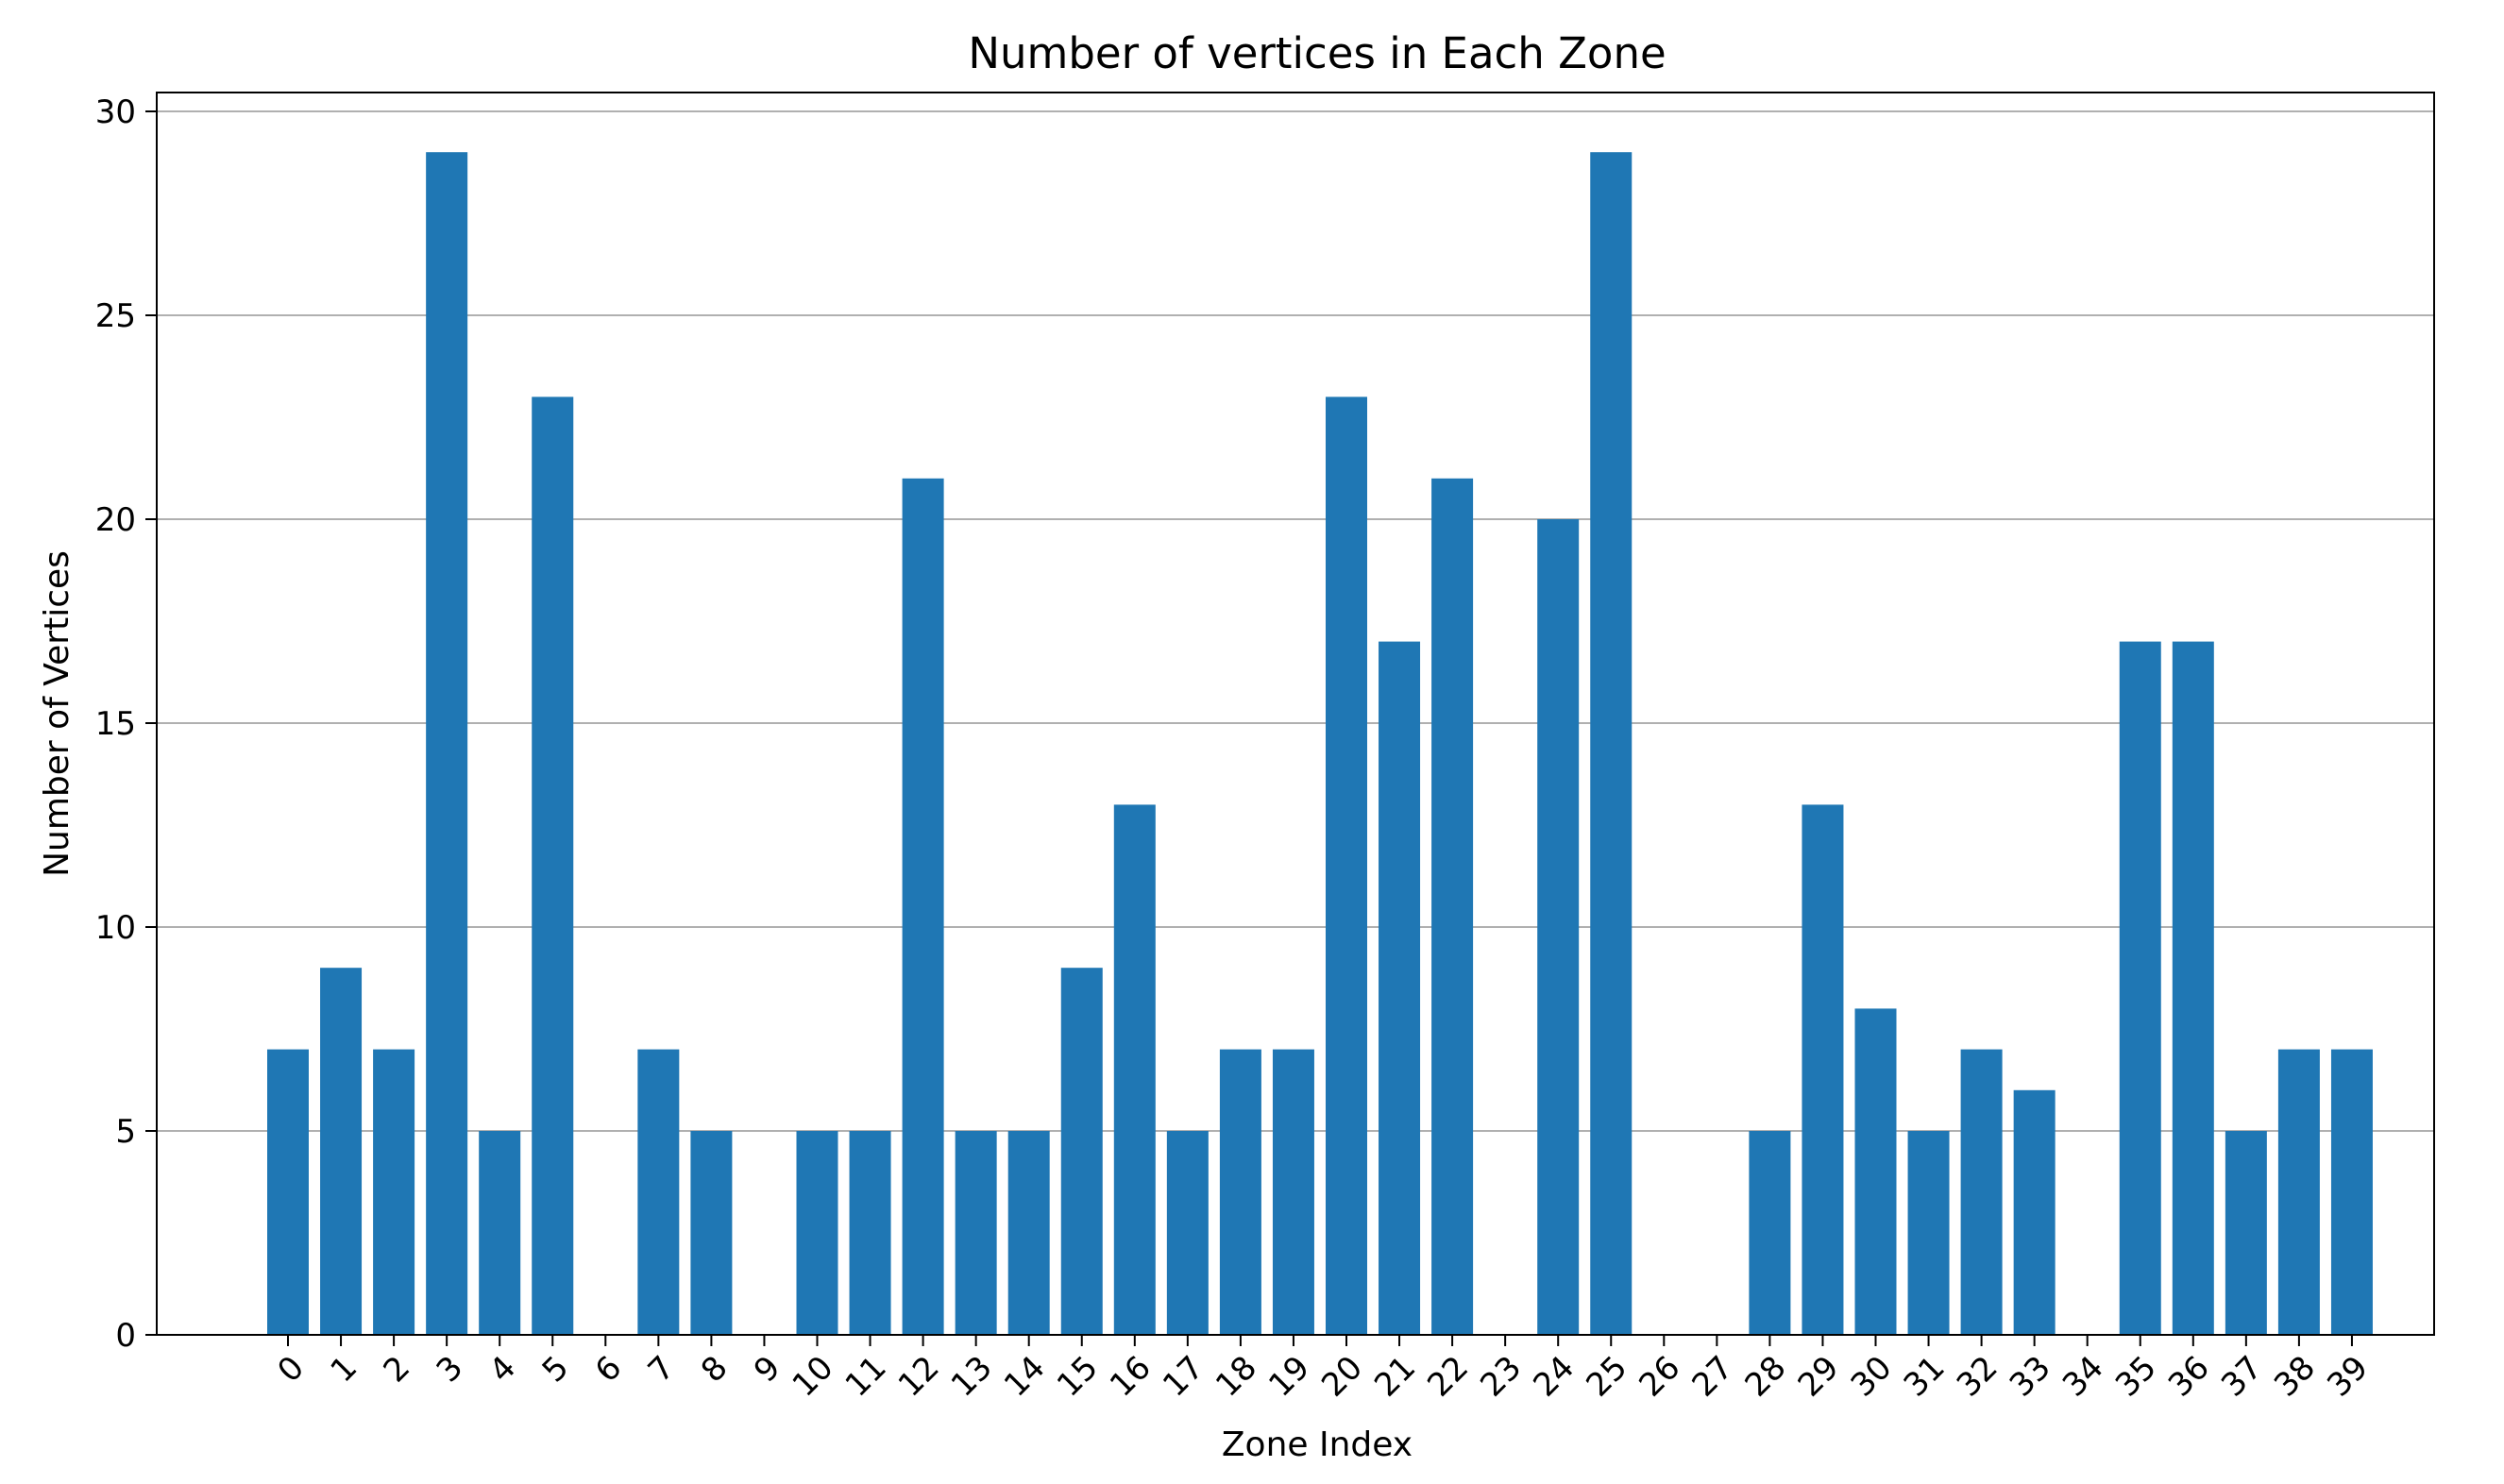 This screenshot has width=2504, height=1484. I want to click on x-tick-label-34: 34, so click(2083, 1377).